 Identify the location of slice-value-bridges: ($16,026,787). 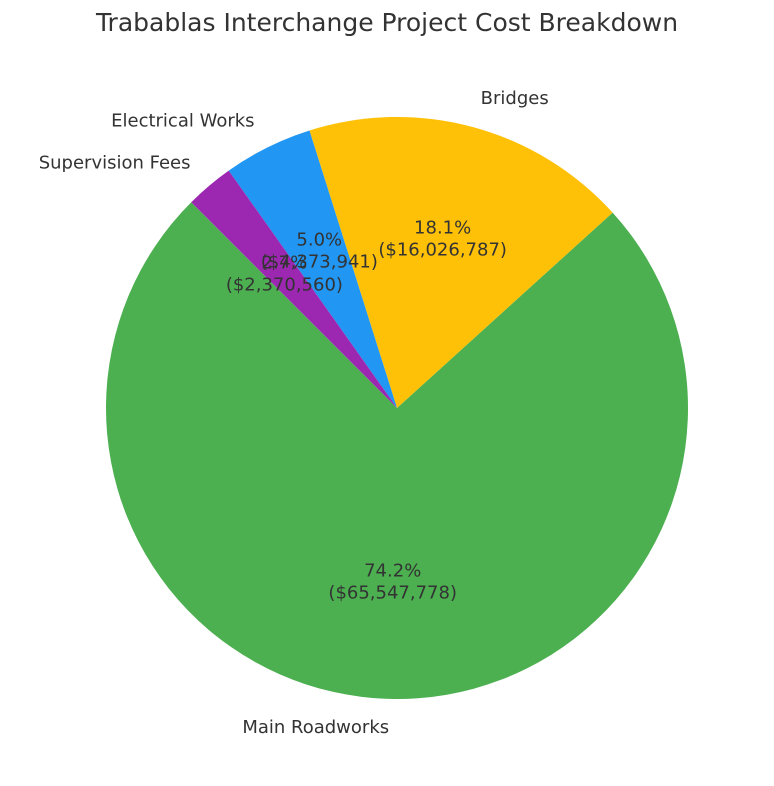
(442, 249).